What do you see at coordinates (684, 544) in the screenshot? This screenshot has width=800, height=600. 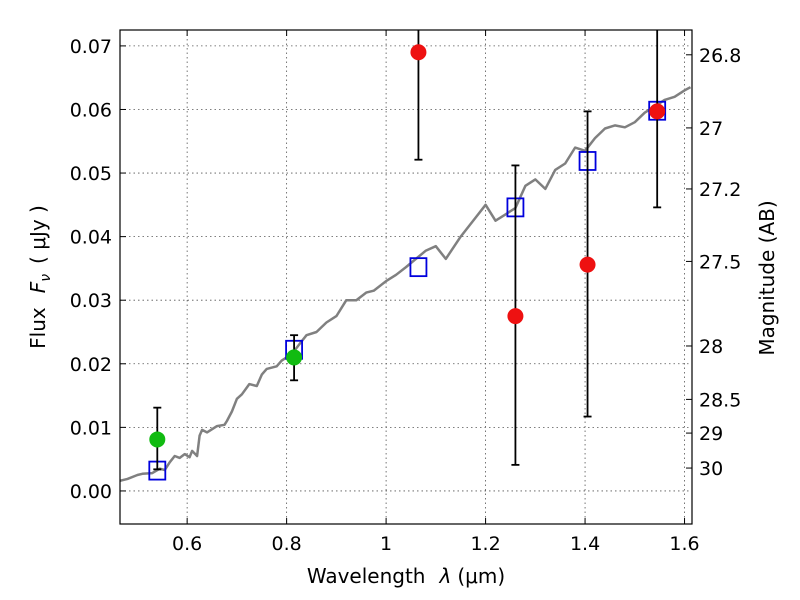 I see `x-tick-label: 1.6` at bounding box center [684, 544].